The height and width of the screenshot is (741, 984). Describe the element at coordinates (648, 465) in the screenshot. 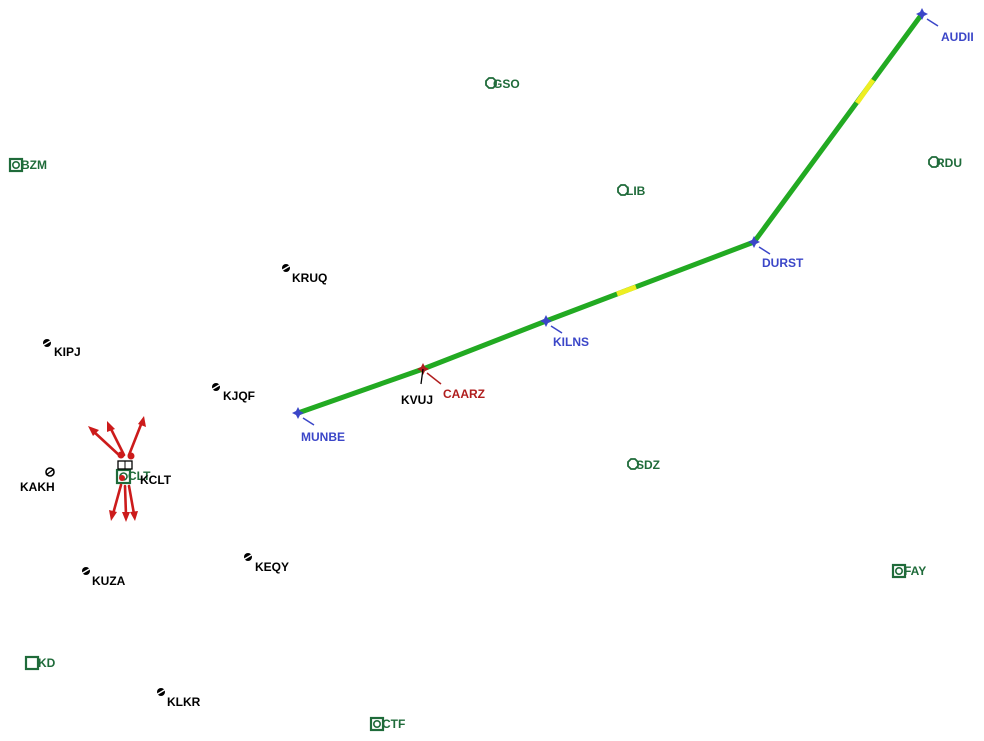

I see `navaid-label: SDZ` at that location.